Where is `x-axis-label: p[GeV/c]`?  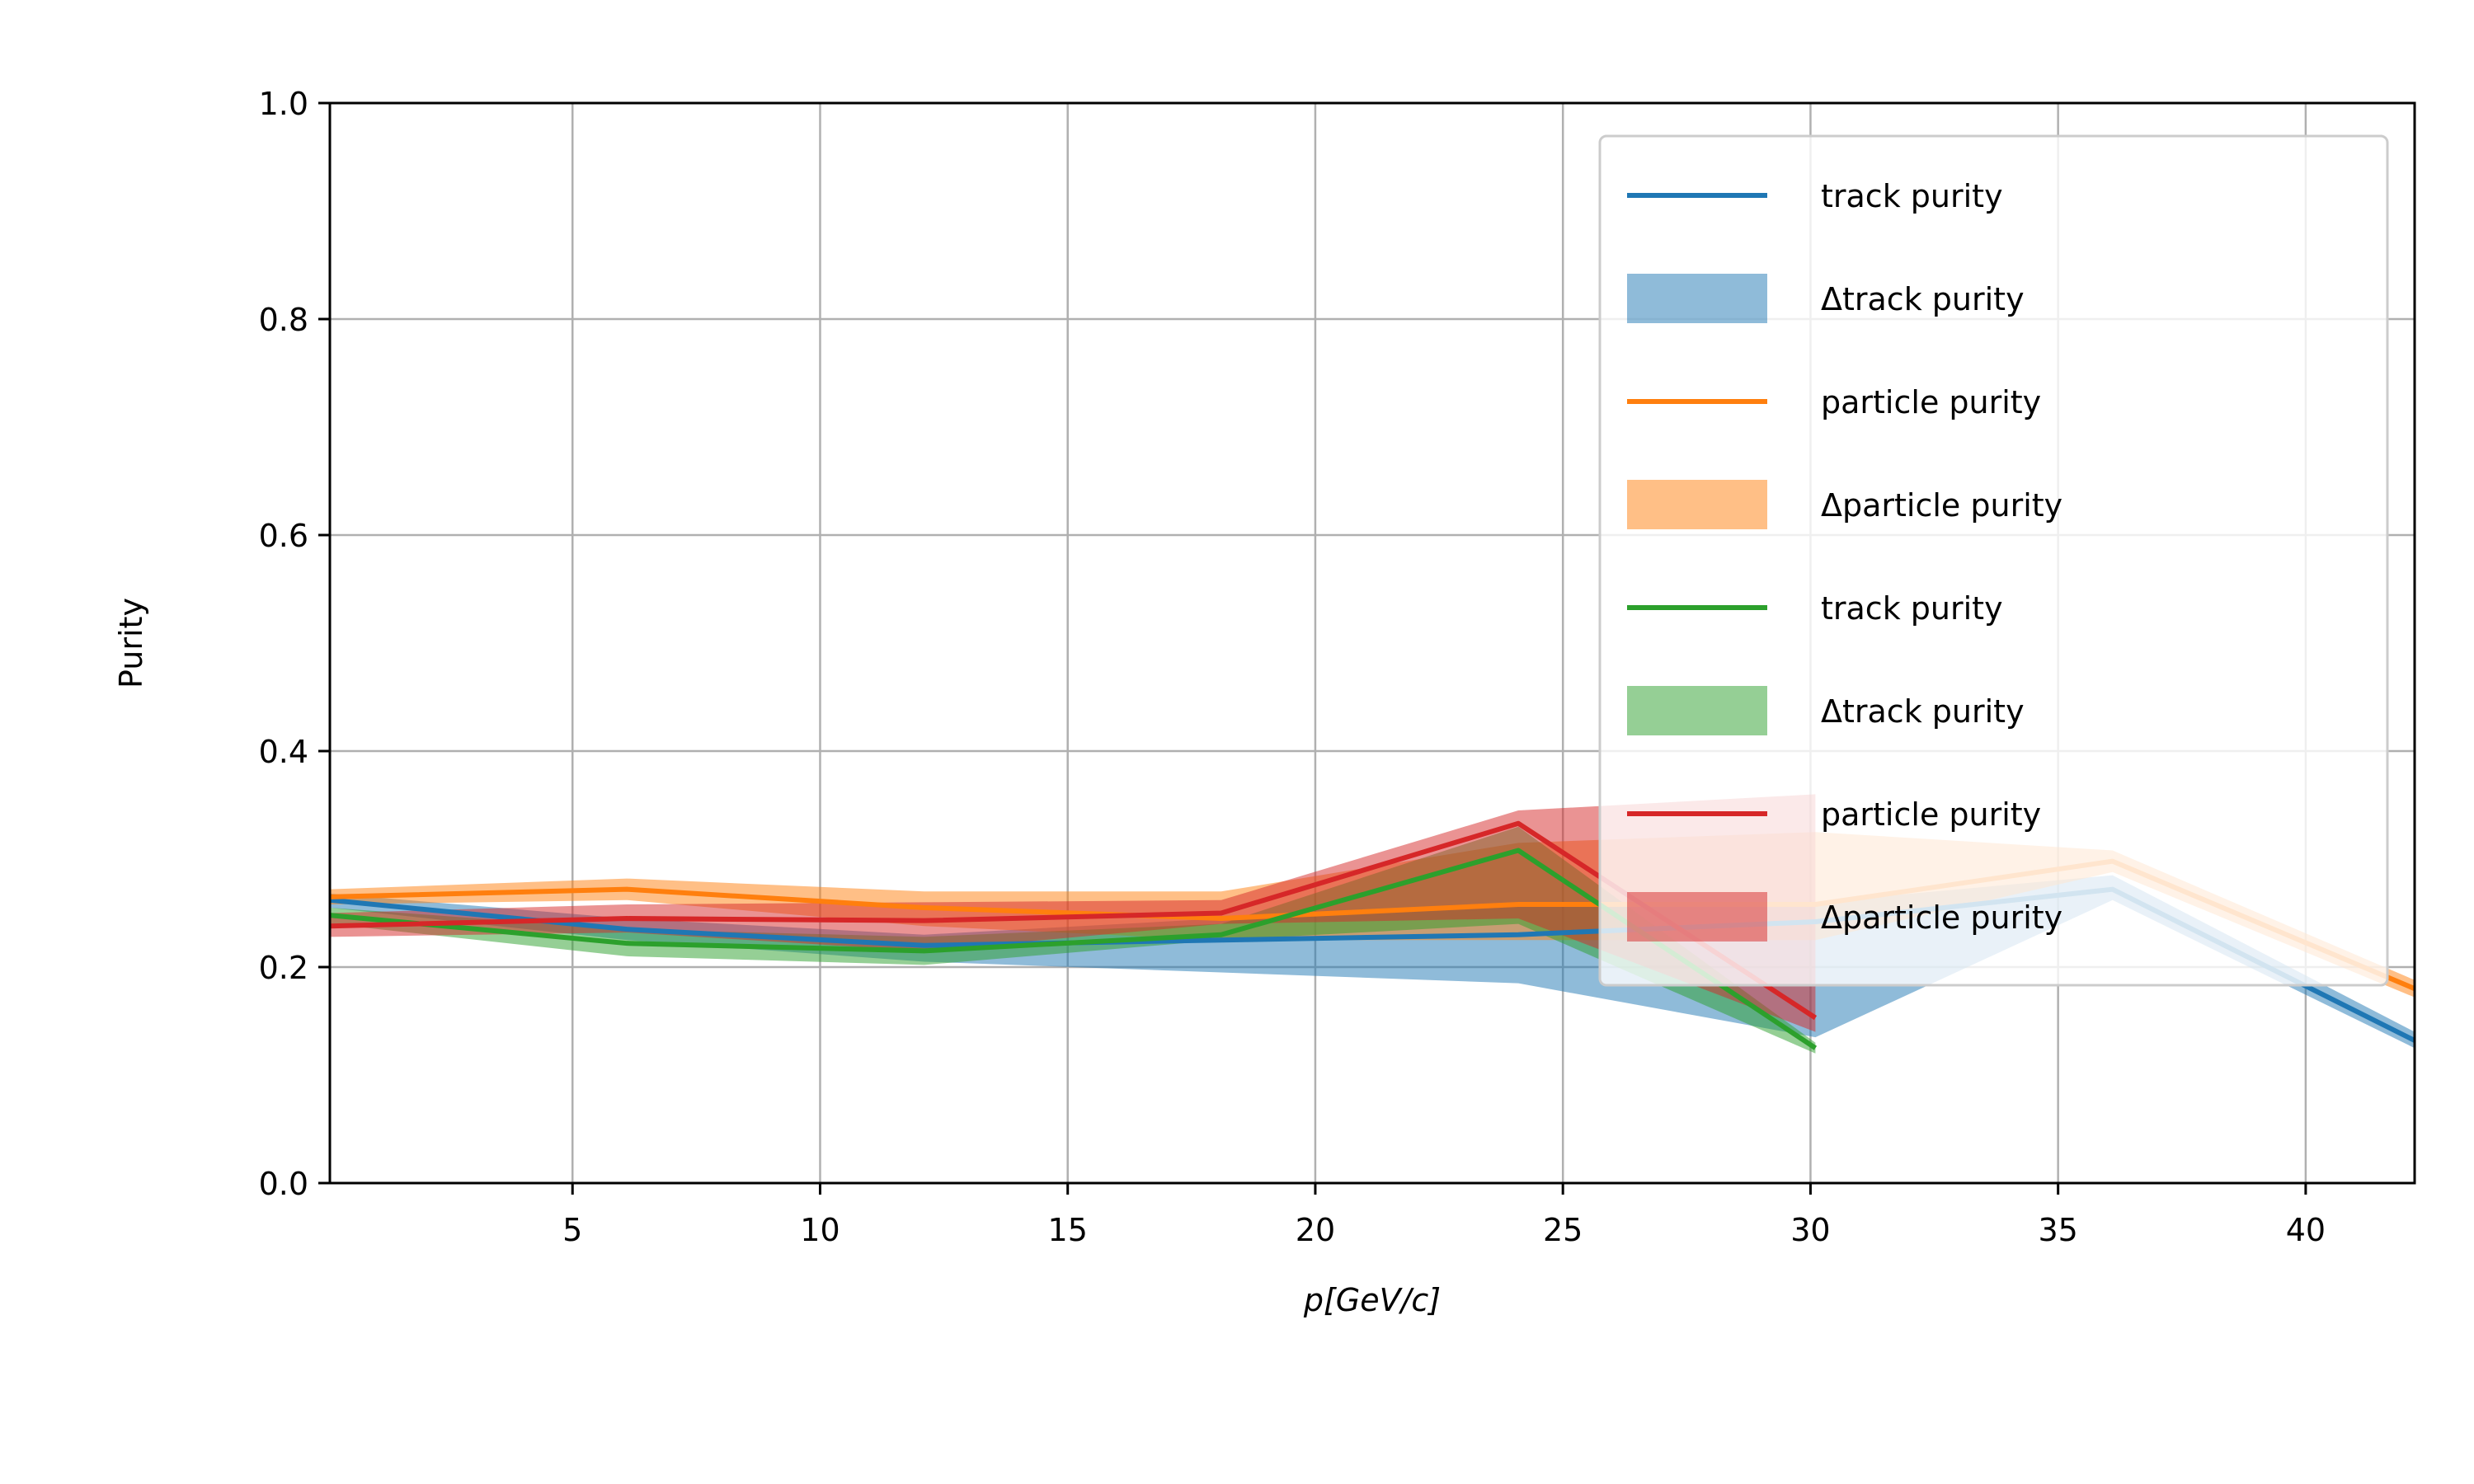 x-axis-label: p[GeV/c] is located at coordinates (1372, 1300).